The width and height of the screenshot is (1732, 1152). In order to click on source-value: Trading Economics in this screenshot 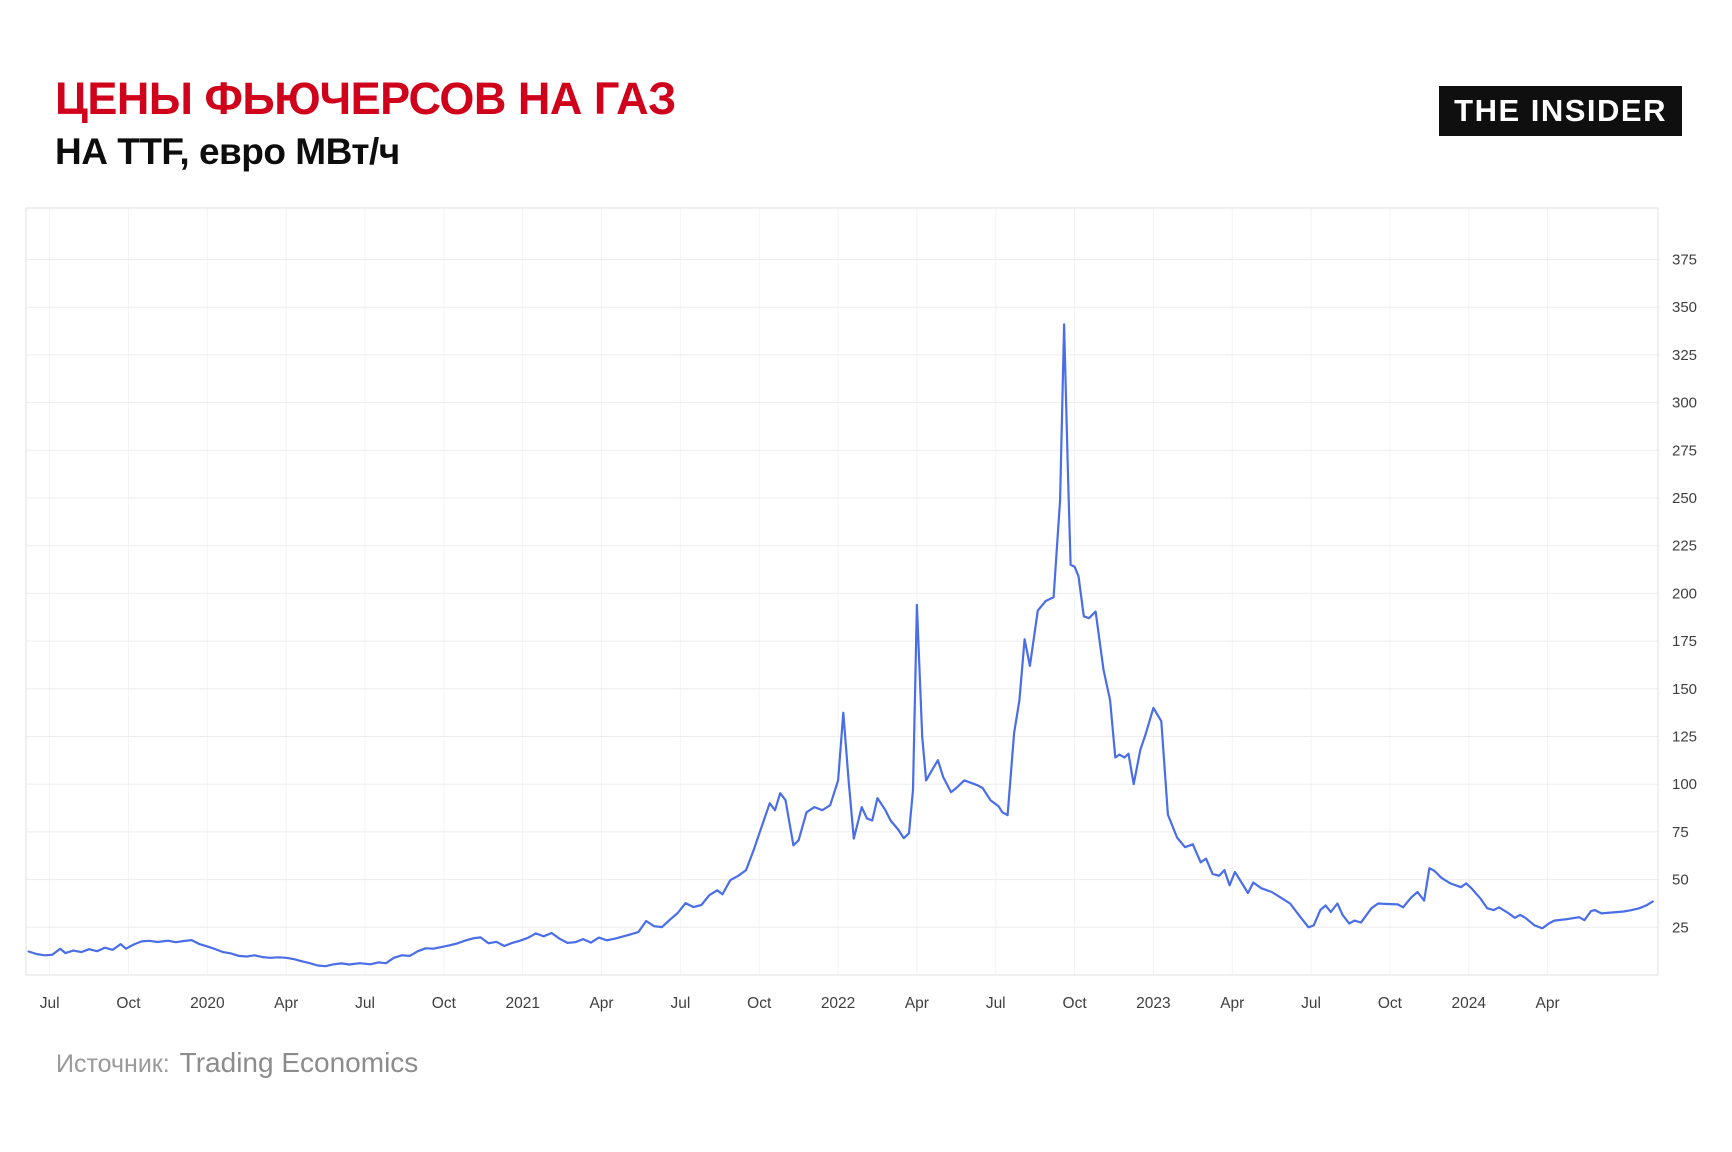, I will do `click(299, 1062)`.